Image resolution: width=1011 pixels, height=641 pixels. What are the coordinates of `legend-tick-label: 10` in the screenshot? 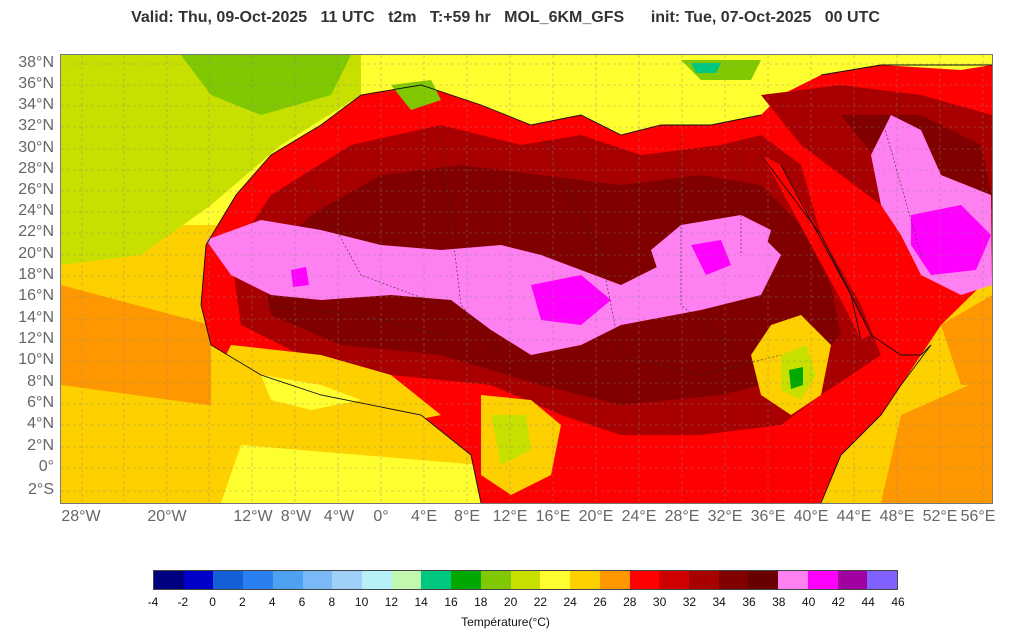 It's located at (361, 602).